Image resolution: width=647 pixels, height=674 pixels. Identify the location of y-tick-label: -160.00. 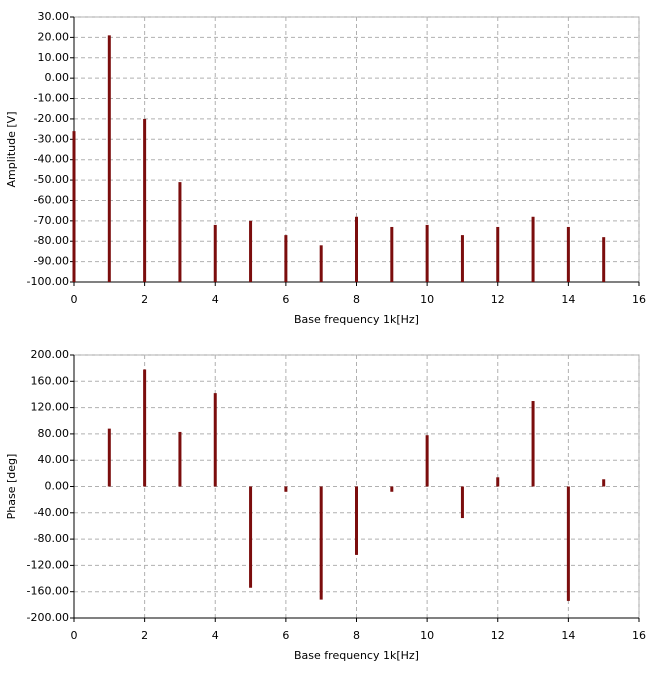
(48, 591).